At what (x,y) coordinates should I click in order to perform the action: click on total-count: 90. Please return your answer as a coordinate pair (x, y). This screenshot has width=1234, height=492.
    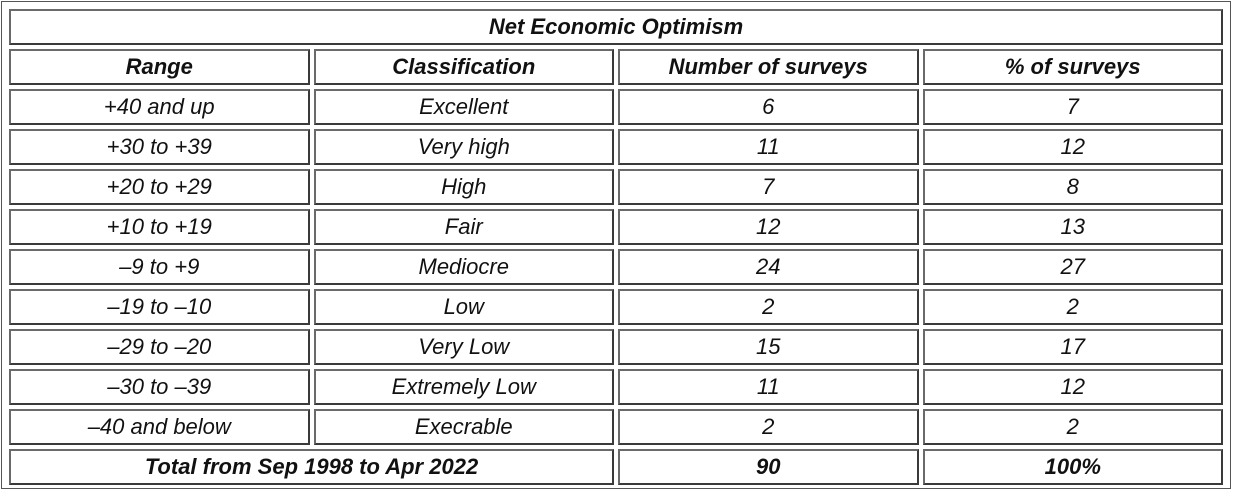
    Looking at the image, I should click on (768, 467).